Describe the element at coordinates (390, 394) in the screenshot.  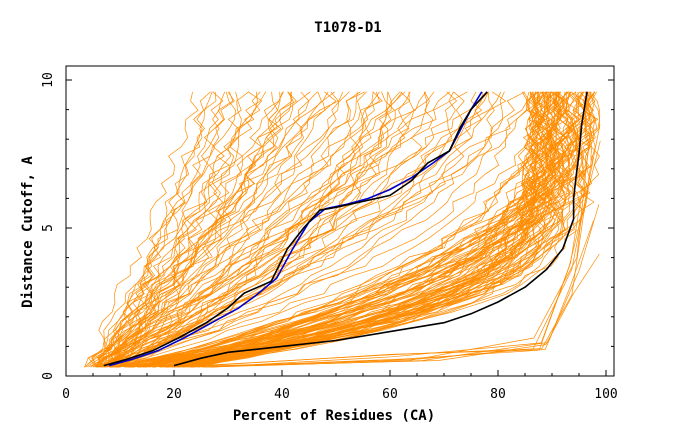
I see `x-tick-label: 60` at that location.